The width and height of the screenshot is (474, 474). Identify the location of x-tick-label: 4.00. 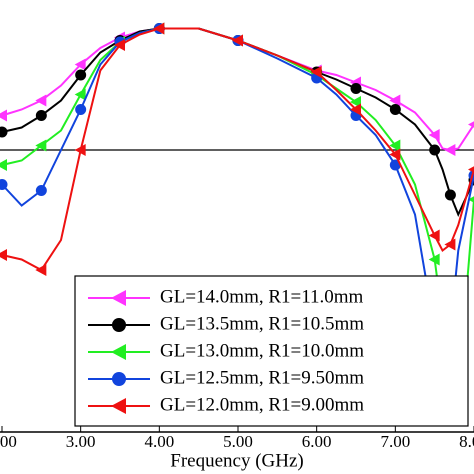
(159, 441).